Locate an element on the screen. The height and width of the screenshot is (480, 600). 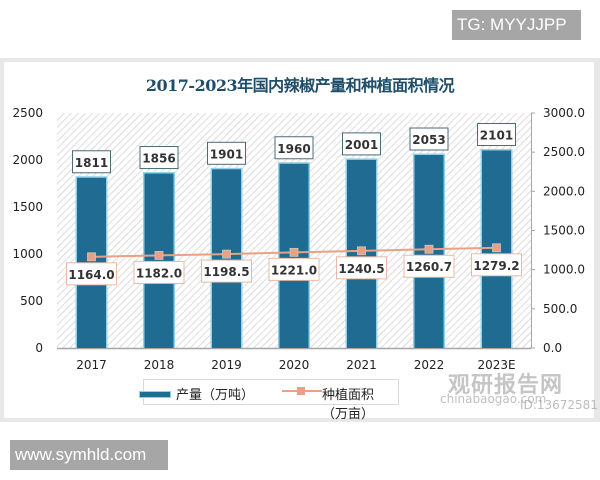
line-label: 1221.0 is located at coordinates (294, 270).